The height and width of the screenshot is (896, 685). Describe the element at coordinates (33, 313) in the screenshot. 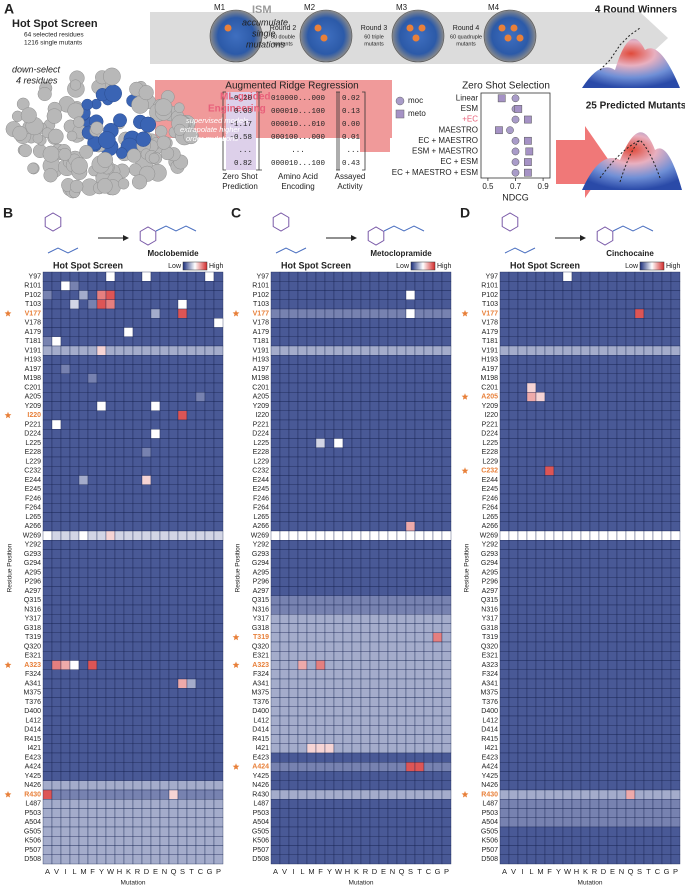

I see `row-label: V177` at that location.